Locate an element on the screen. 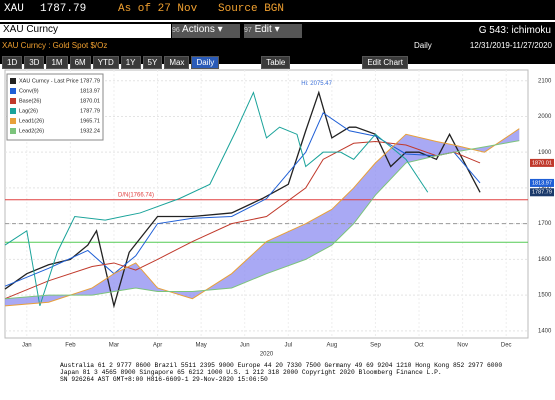 Image resolution: width=555 pixels, height=400 pixels. top-bar: XAU 1787.79 As of 27 Nov Source BGN is located at coordinates (277, 10).